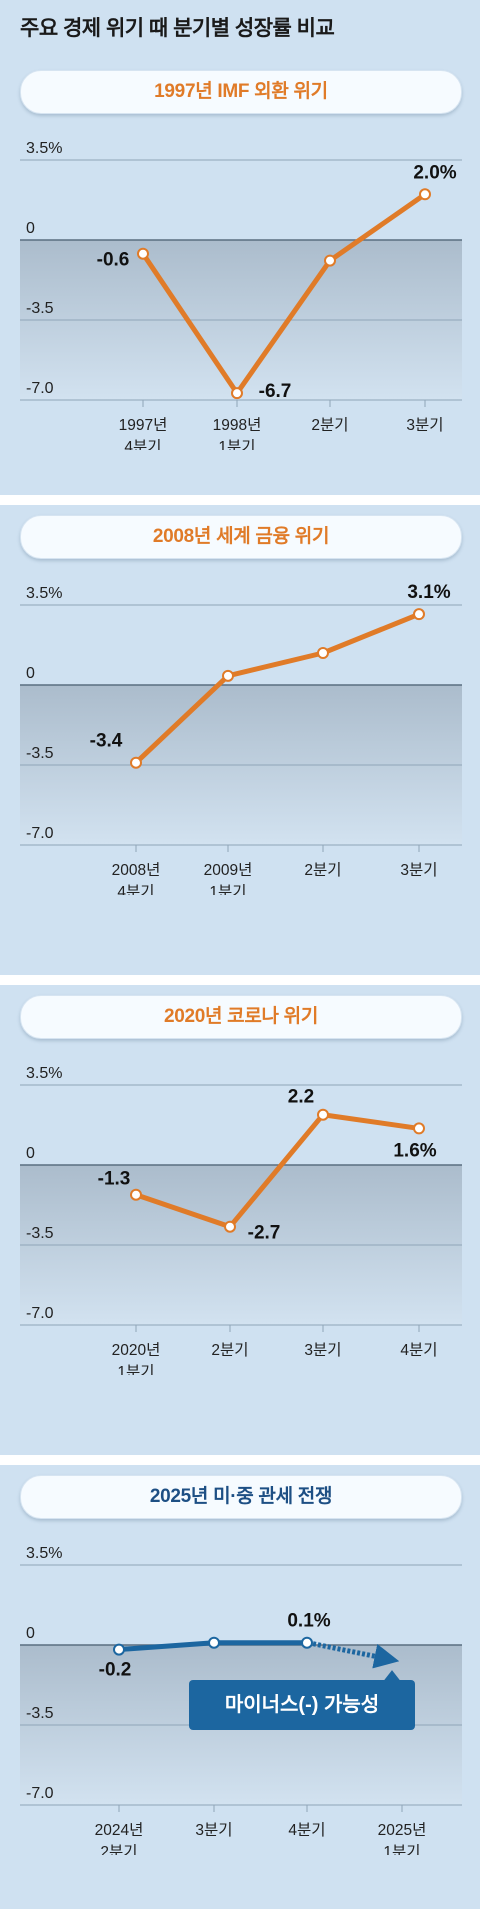 The image size is (480, 1909). Describe the element at coordinates (414, 1150) in the screenshot. I see `data-label: 1.6%` at that location.